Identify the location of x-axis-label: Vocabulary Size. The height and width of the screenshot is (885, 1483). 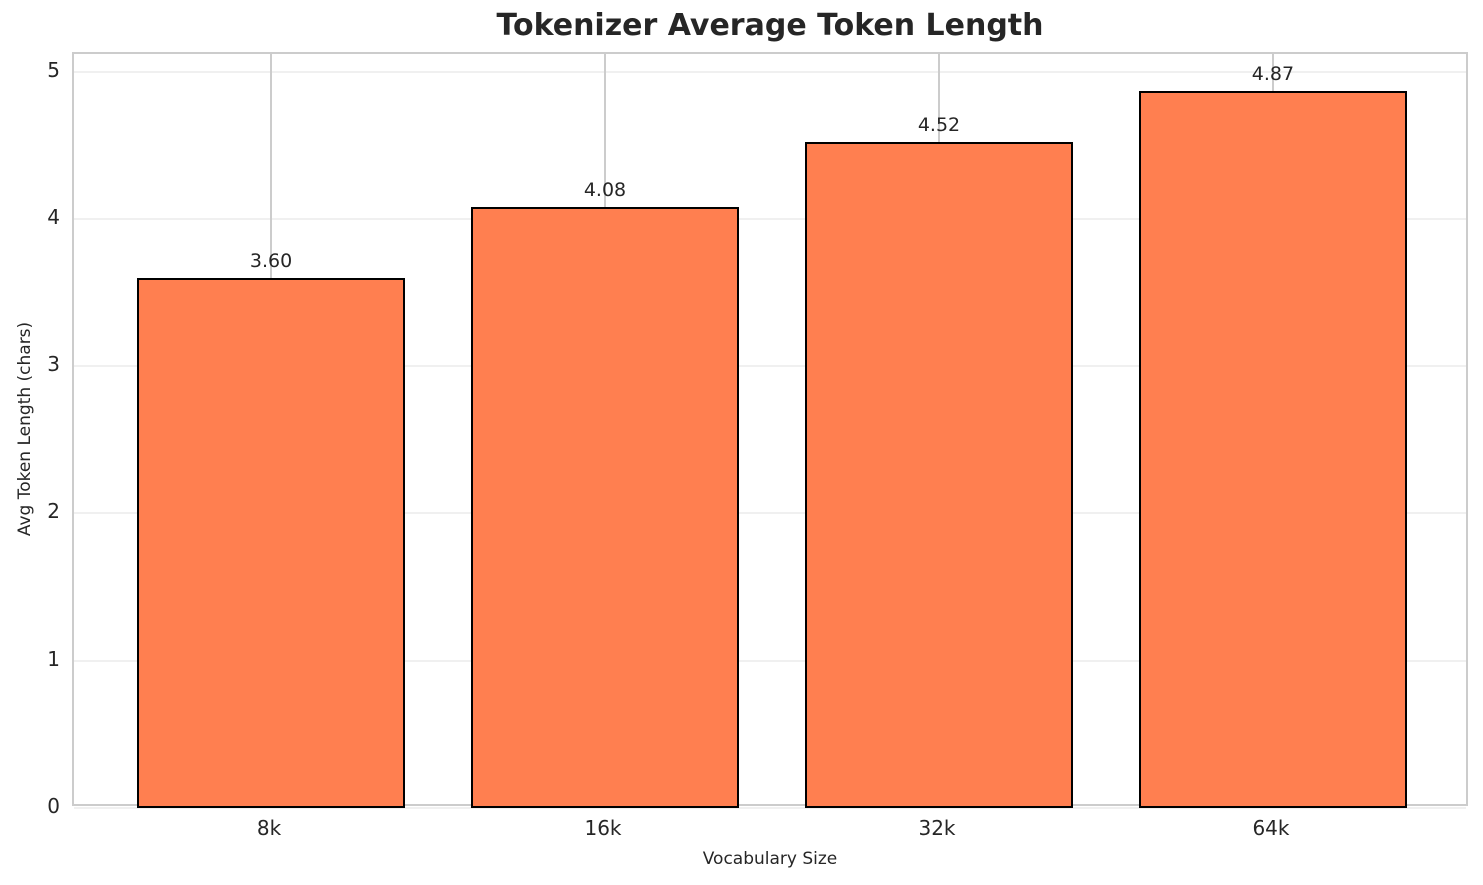
(770, 859).